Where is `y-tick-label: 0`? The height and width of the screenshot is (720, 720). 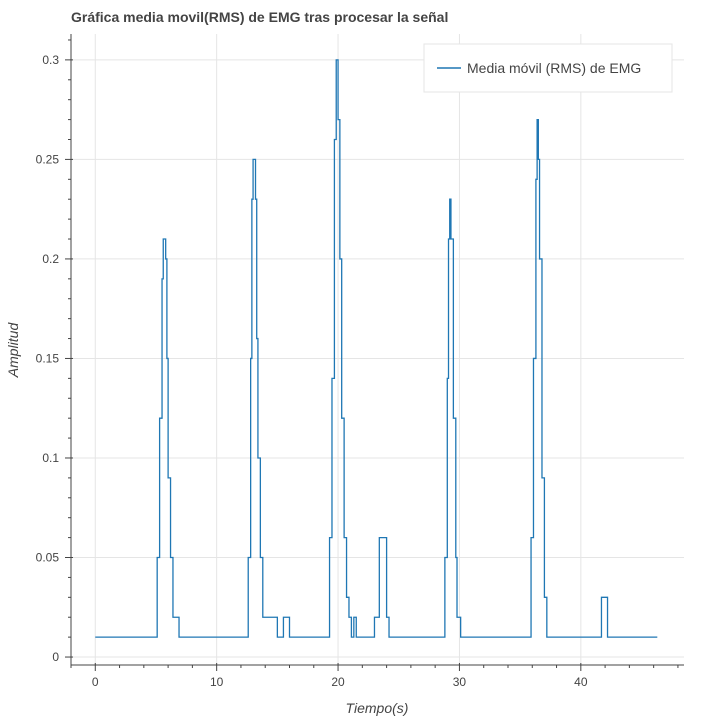
y-tick-label: 0 is located at coordinates (55, 657).